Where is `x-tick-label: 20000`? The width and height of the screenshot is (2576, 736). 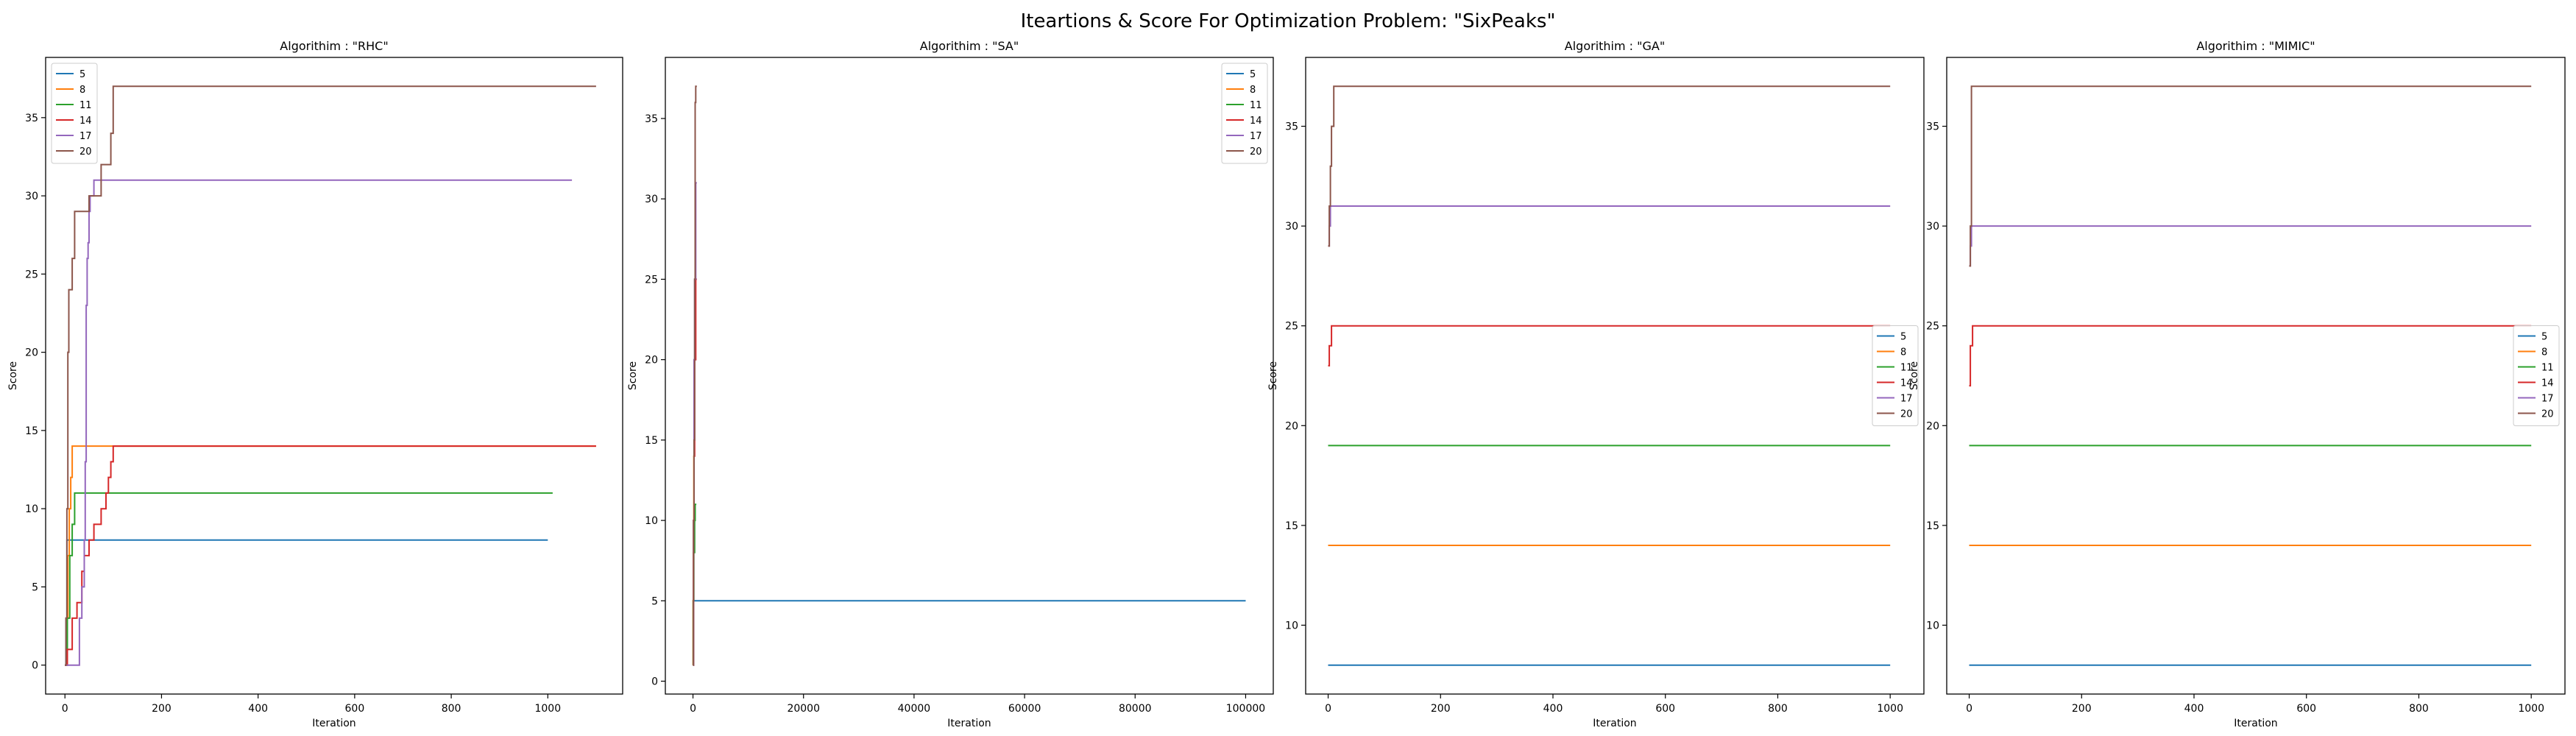
x-tick-label: 20000 is located at coordinates (804, 709).